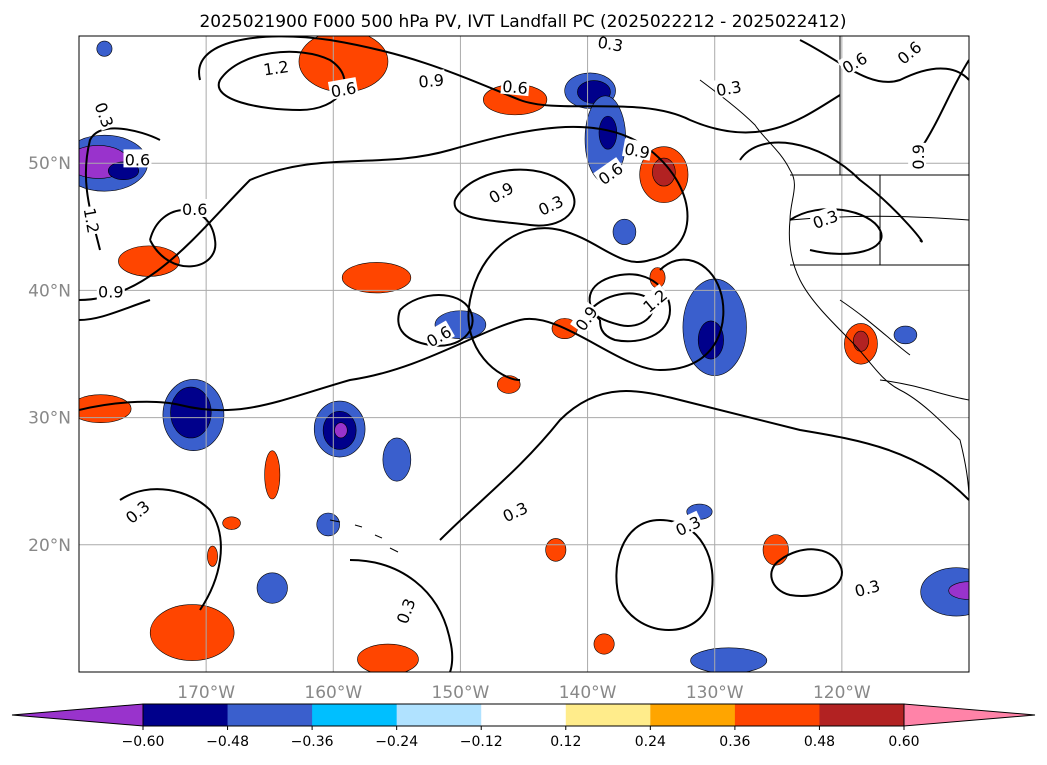 Image resolution: width=1047 pixels, height=765 pixels. What do you see at coordinates (565, 742) in the screenshot?
I see `colorbar-tick-label: 0.12` at bounding box center [565, 742].